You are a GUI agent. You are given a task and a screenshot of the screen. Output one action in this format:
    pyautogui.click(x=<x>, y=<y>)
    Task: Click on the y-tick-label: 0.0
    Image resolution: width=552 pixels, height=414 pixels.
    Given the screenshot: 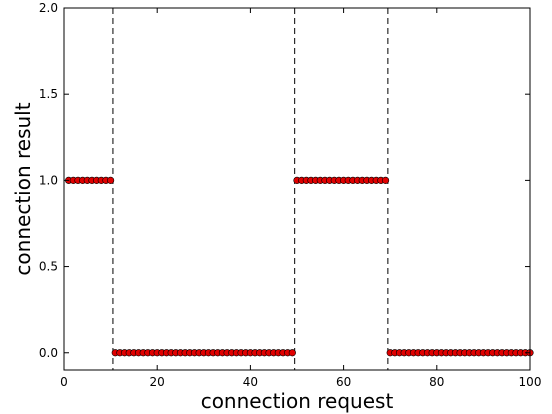 What is the action you would take?
    pyautogui.click(x=48, y=353)
    